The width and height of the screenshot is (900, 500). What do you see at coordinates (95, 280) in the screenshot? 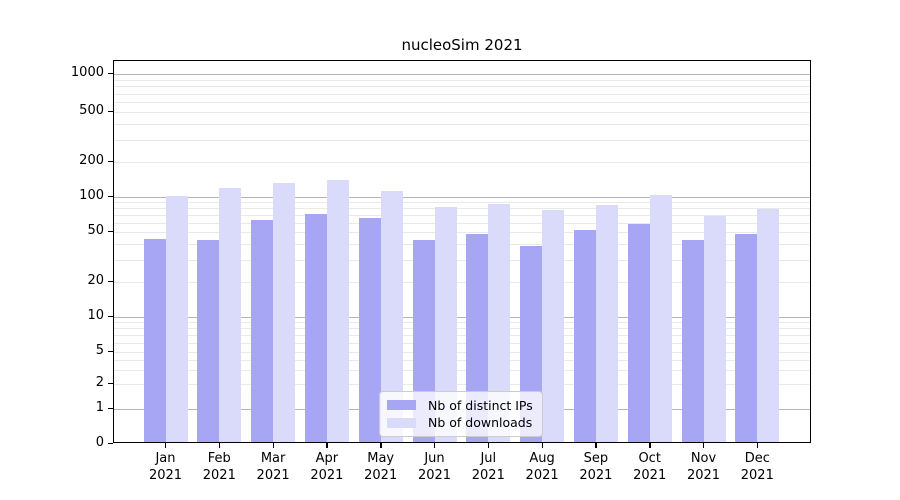
I see `y-tick-label: 20` at bounding box center [95, 280].